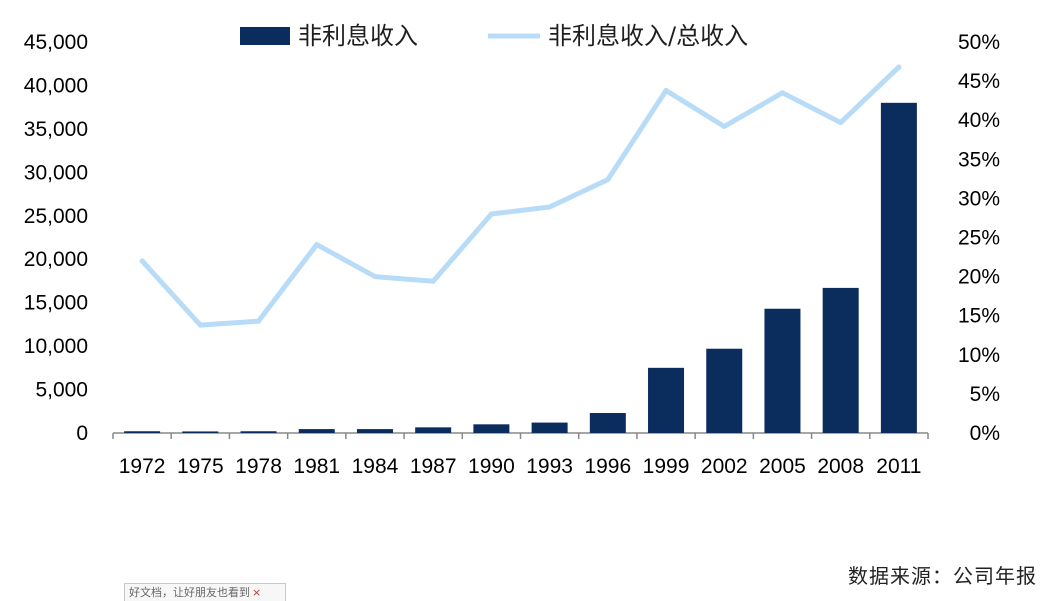  Describe the element at coordinates (56, 216) in the screenshot. I see `y-left-tick-label: 25,000` at that location.